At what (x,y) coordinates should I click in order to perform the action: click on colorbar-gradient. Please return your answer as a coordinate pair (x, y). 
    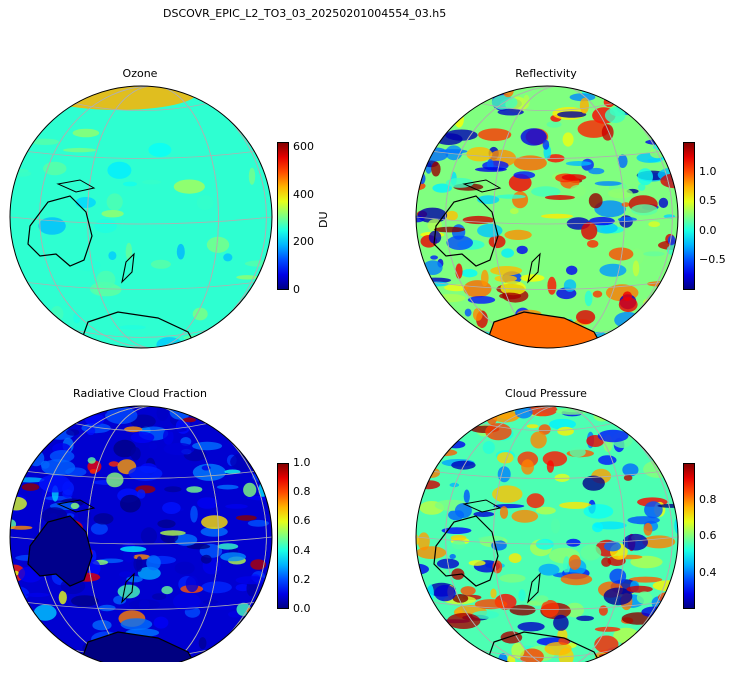
    Looking at the image, I should click on (689, 216).